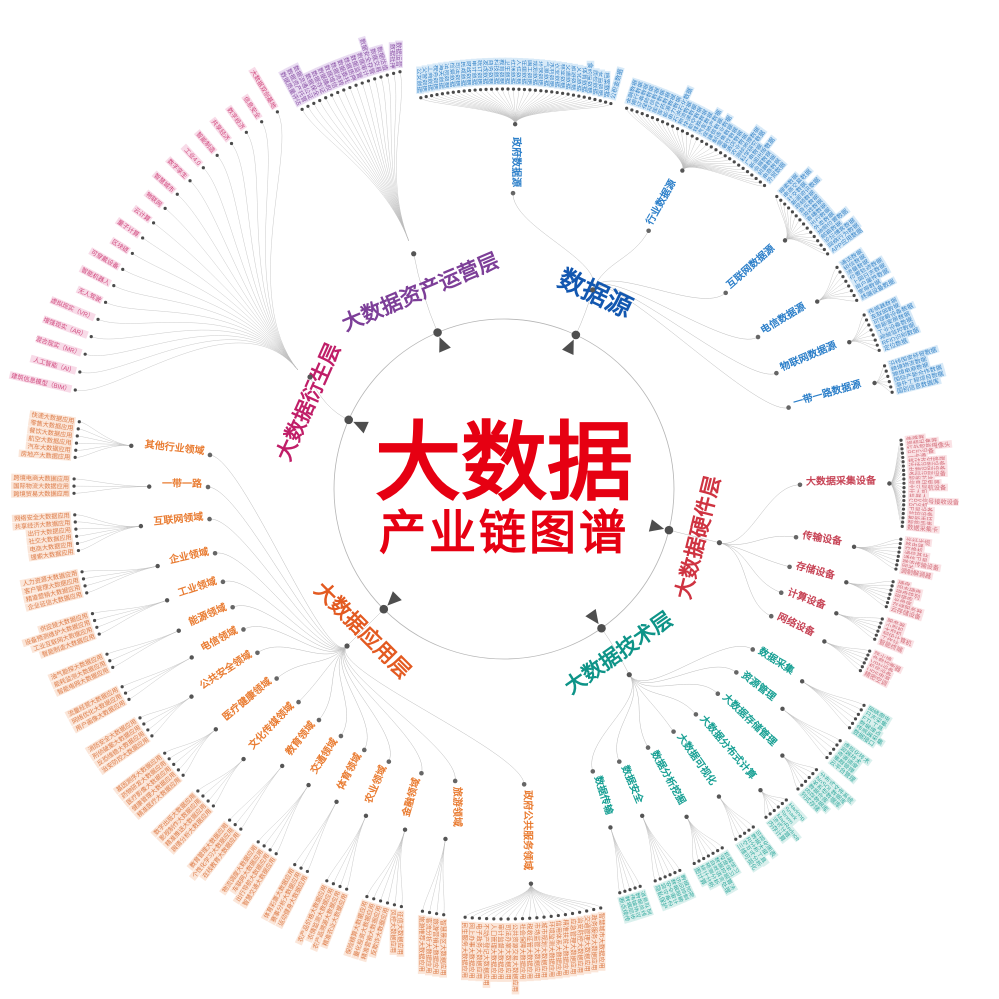 The height and width of the screenshot is (999, 999). Describe the element at coordinates (225, 670) in the screenshot. I see `subbranch-label: 公共安全领域` at that location.